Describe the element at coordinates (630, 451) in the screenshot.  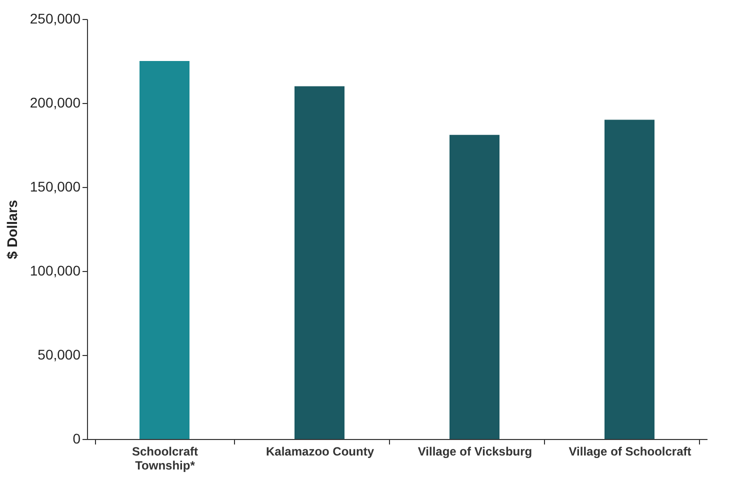
I see `x-tick-label: Village of Schoolcraft` at that location.